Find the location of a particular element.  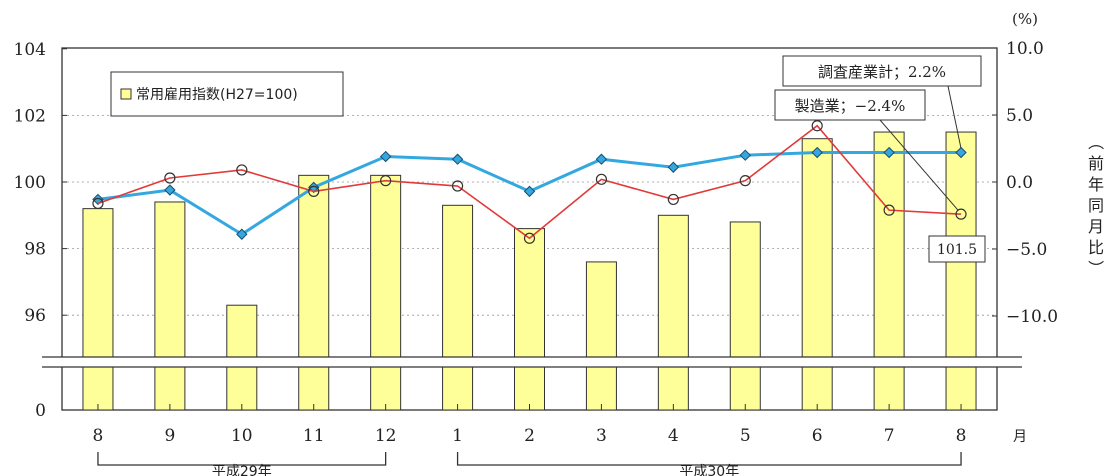

x-tick-label: 2 is located at coordinates (529, 436).